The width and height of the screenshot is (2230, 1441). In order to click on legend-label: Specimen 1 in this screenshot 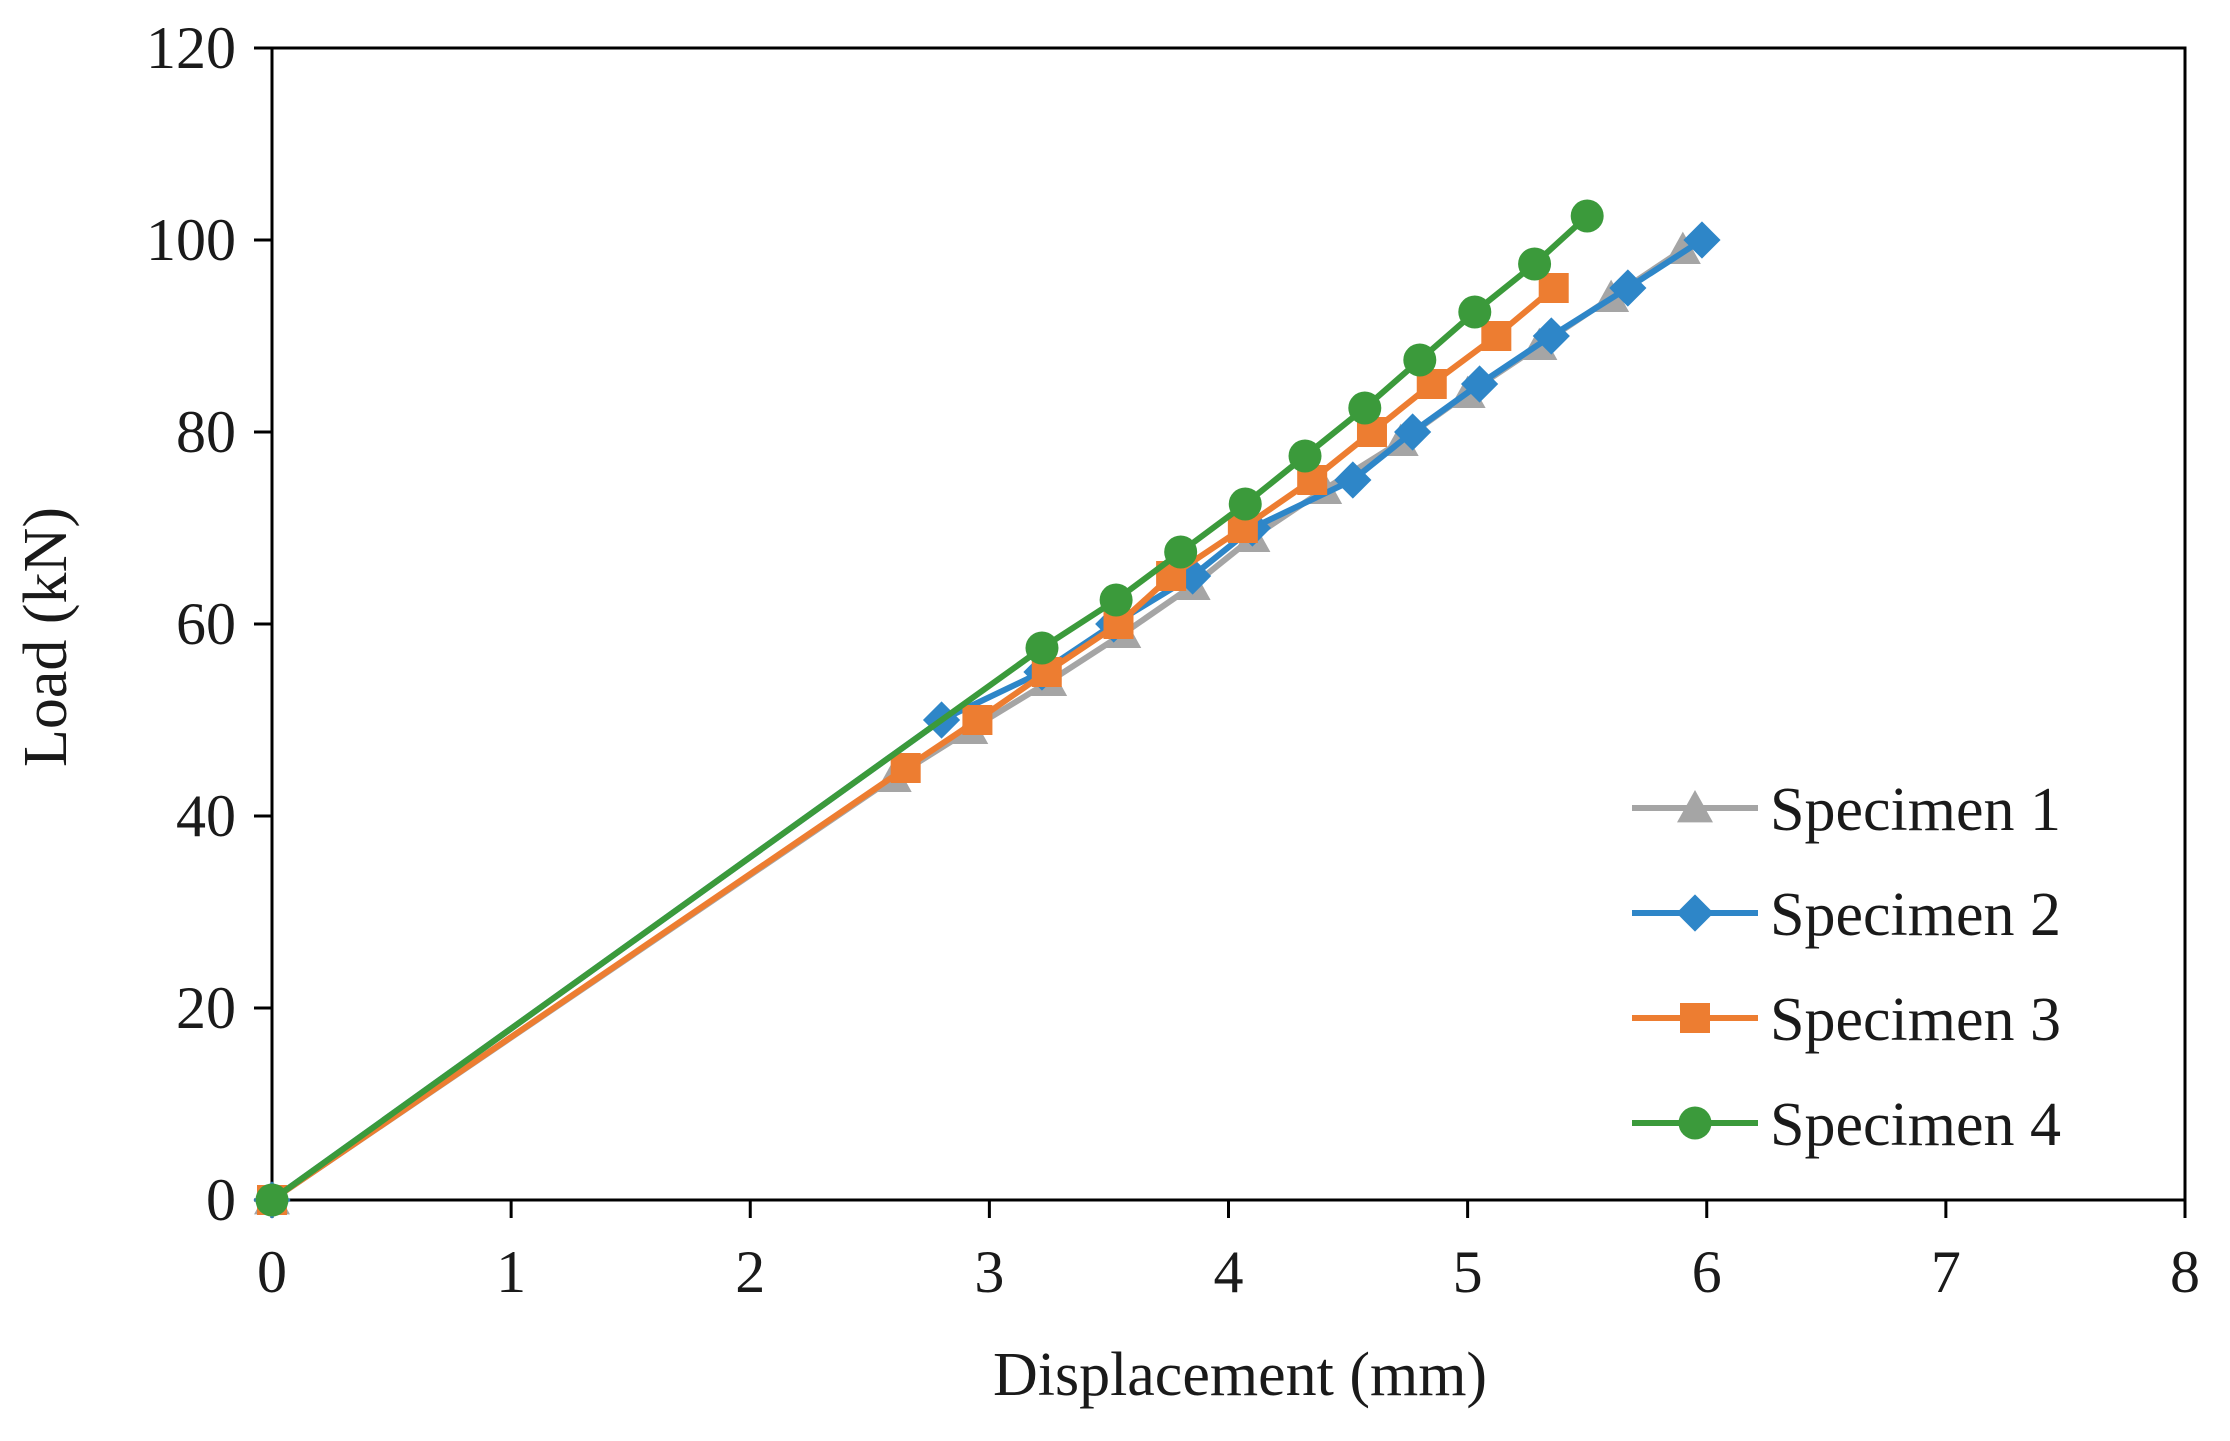, I will do `click(1915, 810)`.